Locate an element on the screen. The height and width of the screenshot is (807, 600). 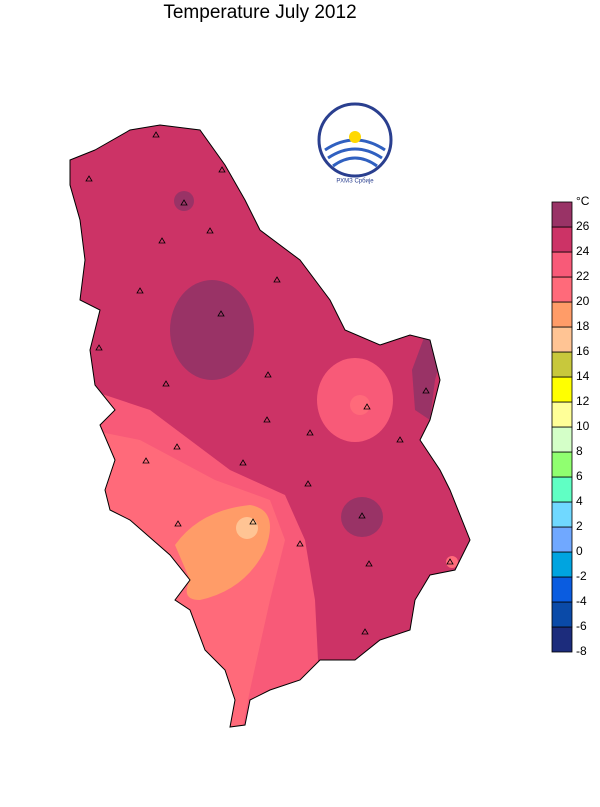
legend-tick-label: 14 is located at coordinates (583, 376).